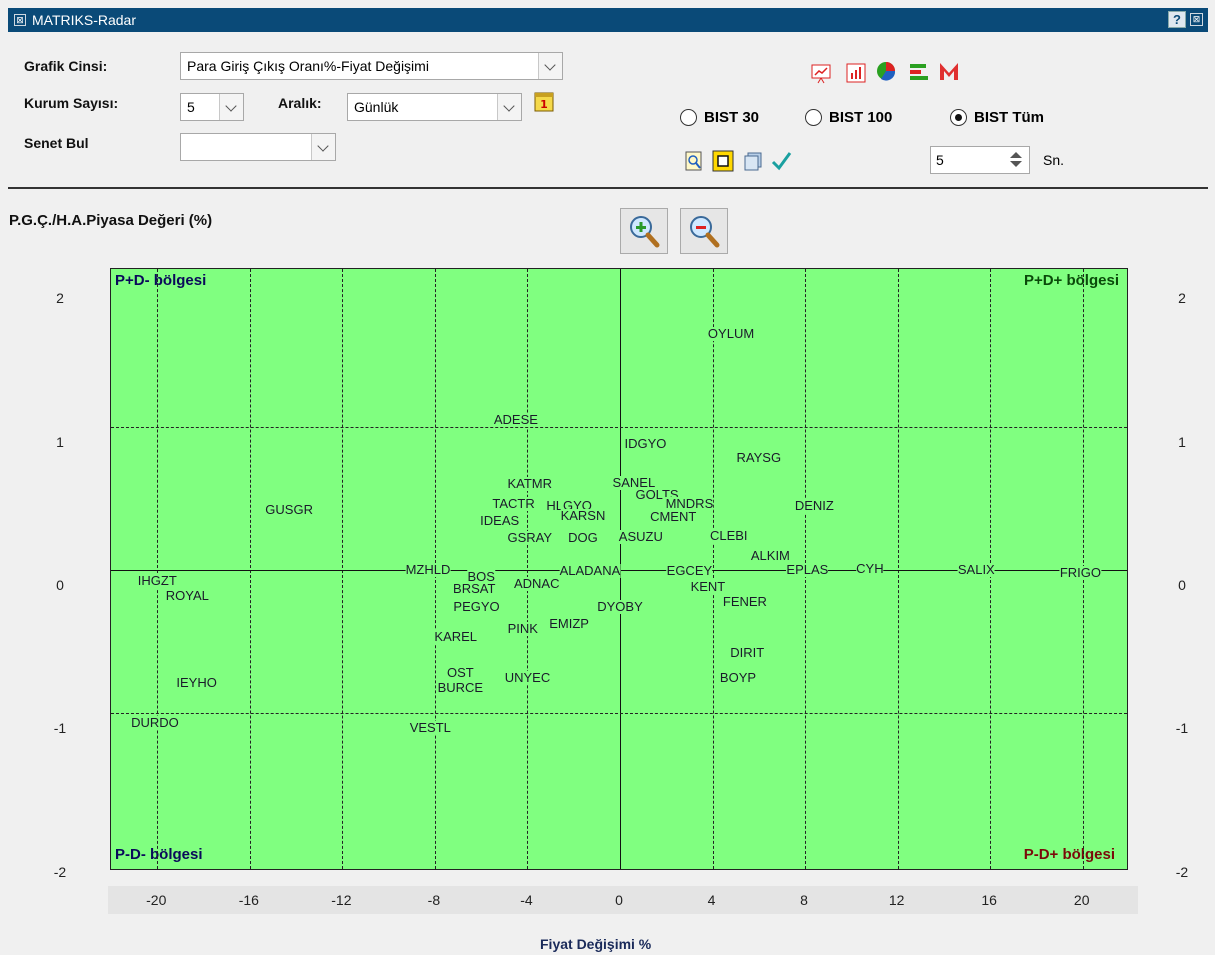 Image resolution: width=1215 pixels, height=955 pixels. What do you see at coordinates (1015, 160) in the screenshot?
I see `spinner-arrows-icon` at bounding box center [1015, 160].